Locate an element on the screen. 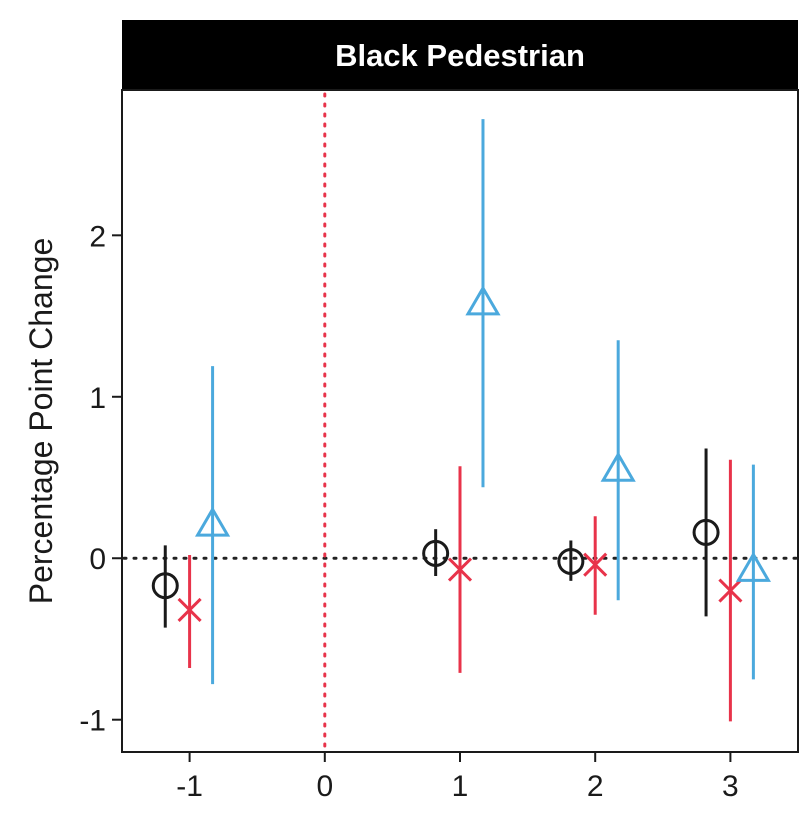  y-tick-label: 1 is located at coordinates (97, 398).